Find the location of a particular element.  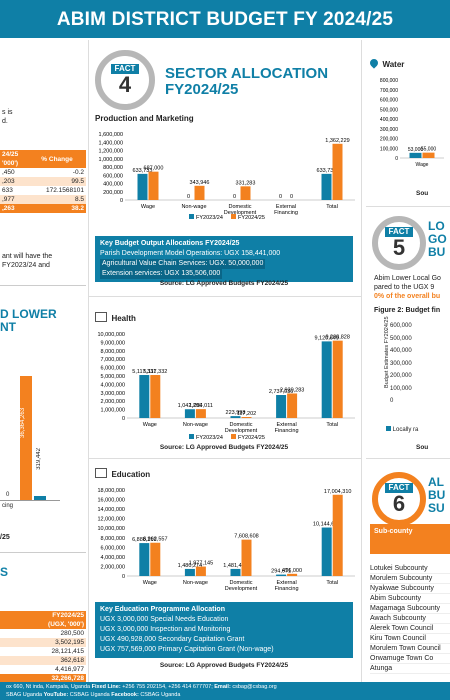

table-row: 3,502,195 is located at coordinates (43, 642).